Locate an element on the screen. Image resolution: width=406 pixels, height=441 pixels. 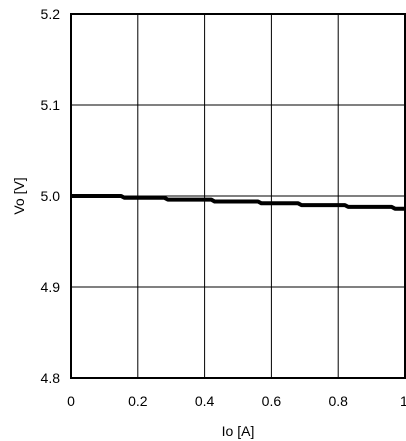
x-tick-label: 1 is located at coordinates (403, 401).